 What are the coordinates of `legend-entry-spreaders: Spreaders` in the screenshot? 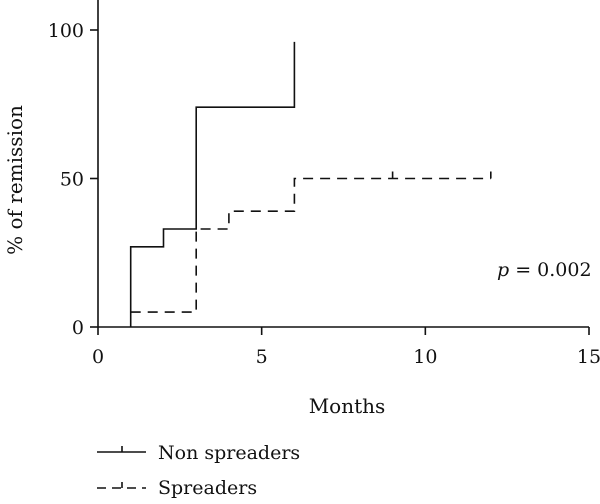 It's located at (177, 488).